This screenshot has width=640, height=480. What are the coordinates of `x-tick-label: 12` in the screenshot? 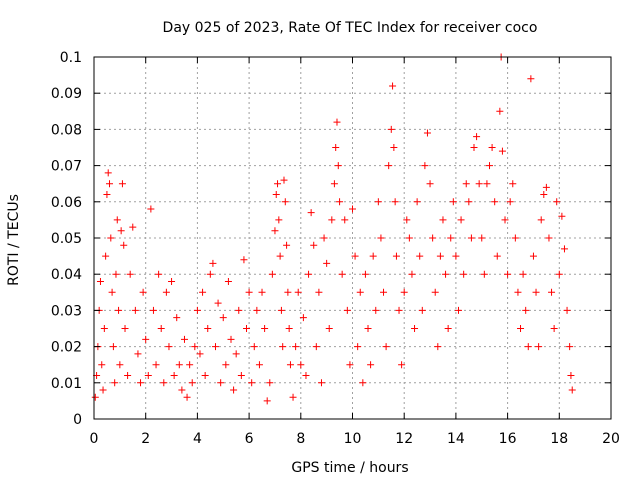 It's located at (404, 439).